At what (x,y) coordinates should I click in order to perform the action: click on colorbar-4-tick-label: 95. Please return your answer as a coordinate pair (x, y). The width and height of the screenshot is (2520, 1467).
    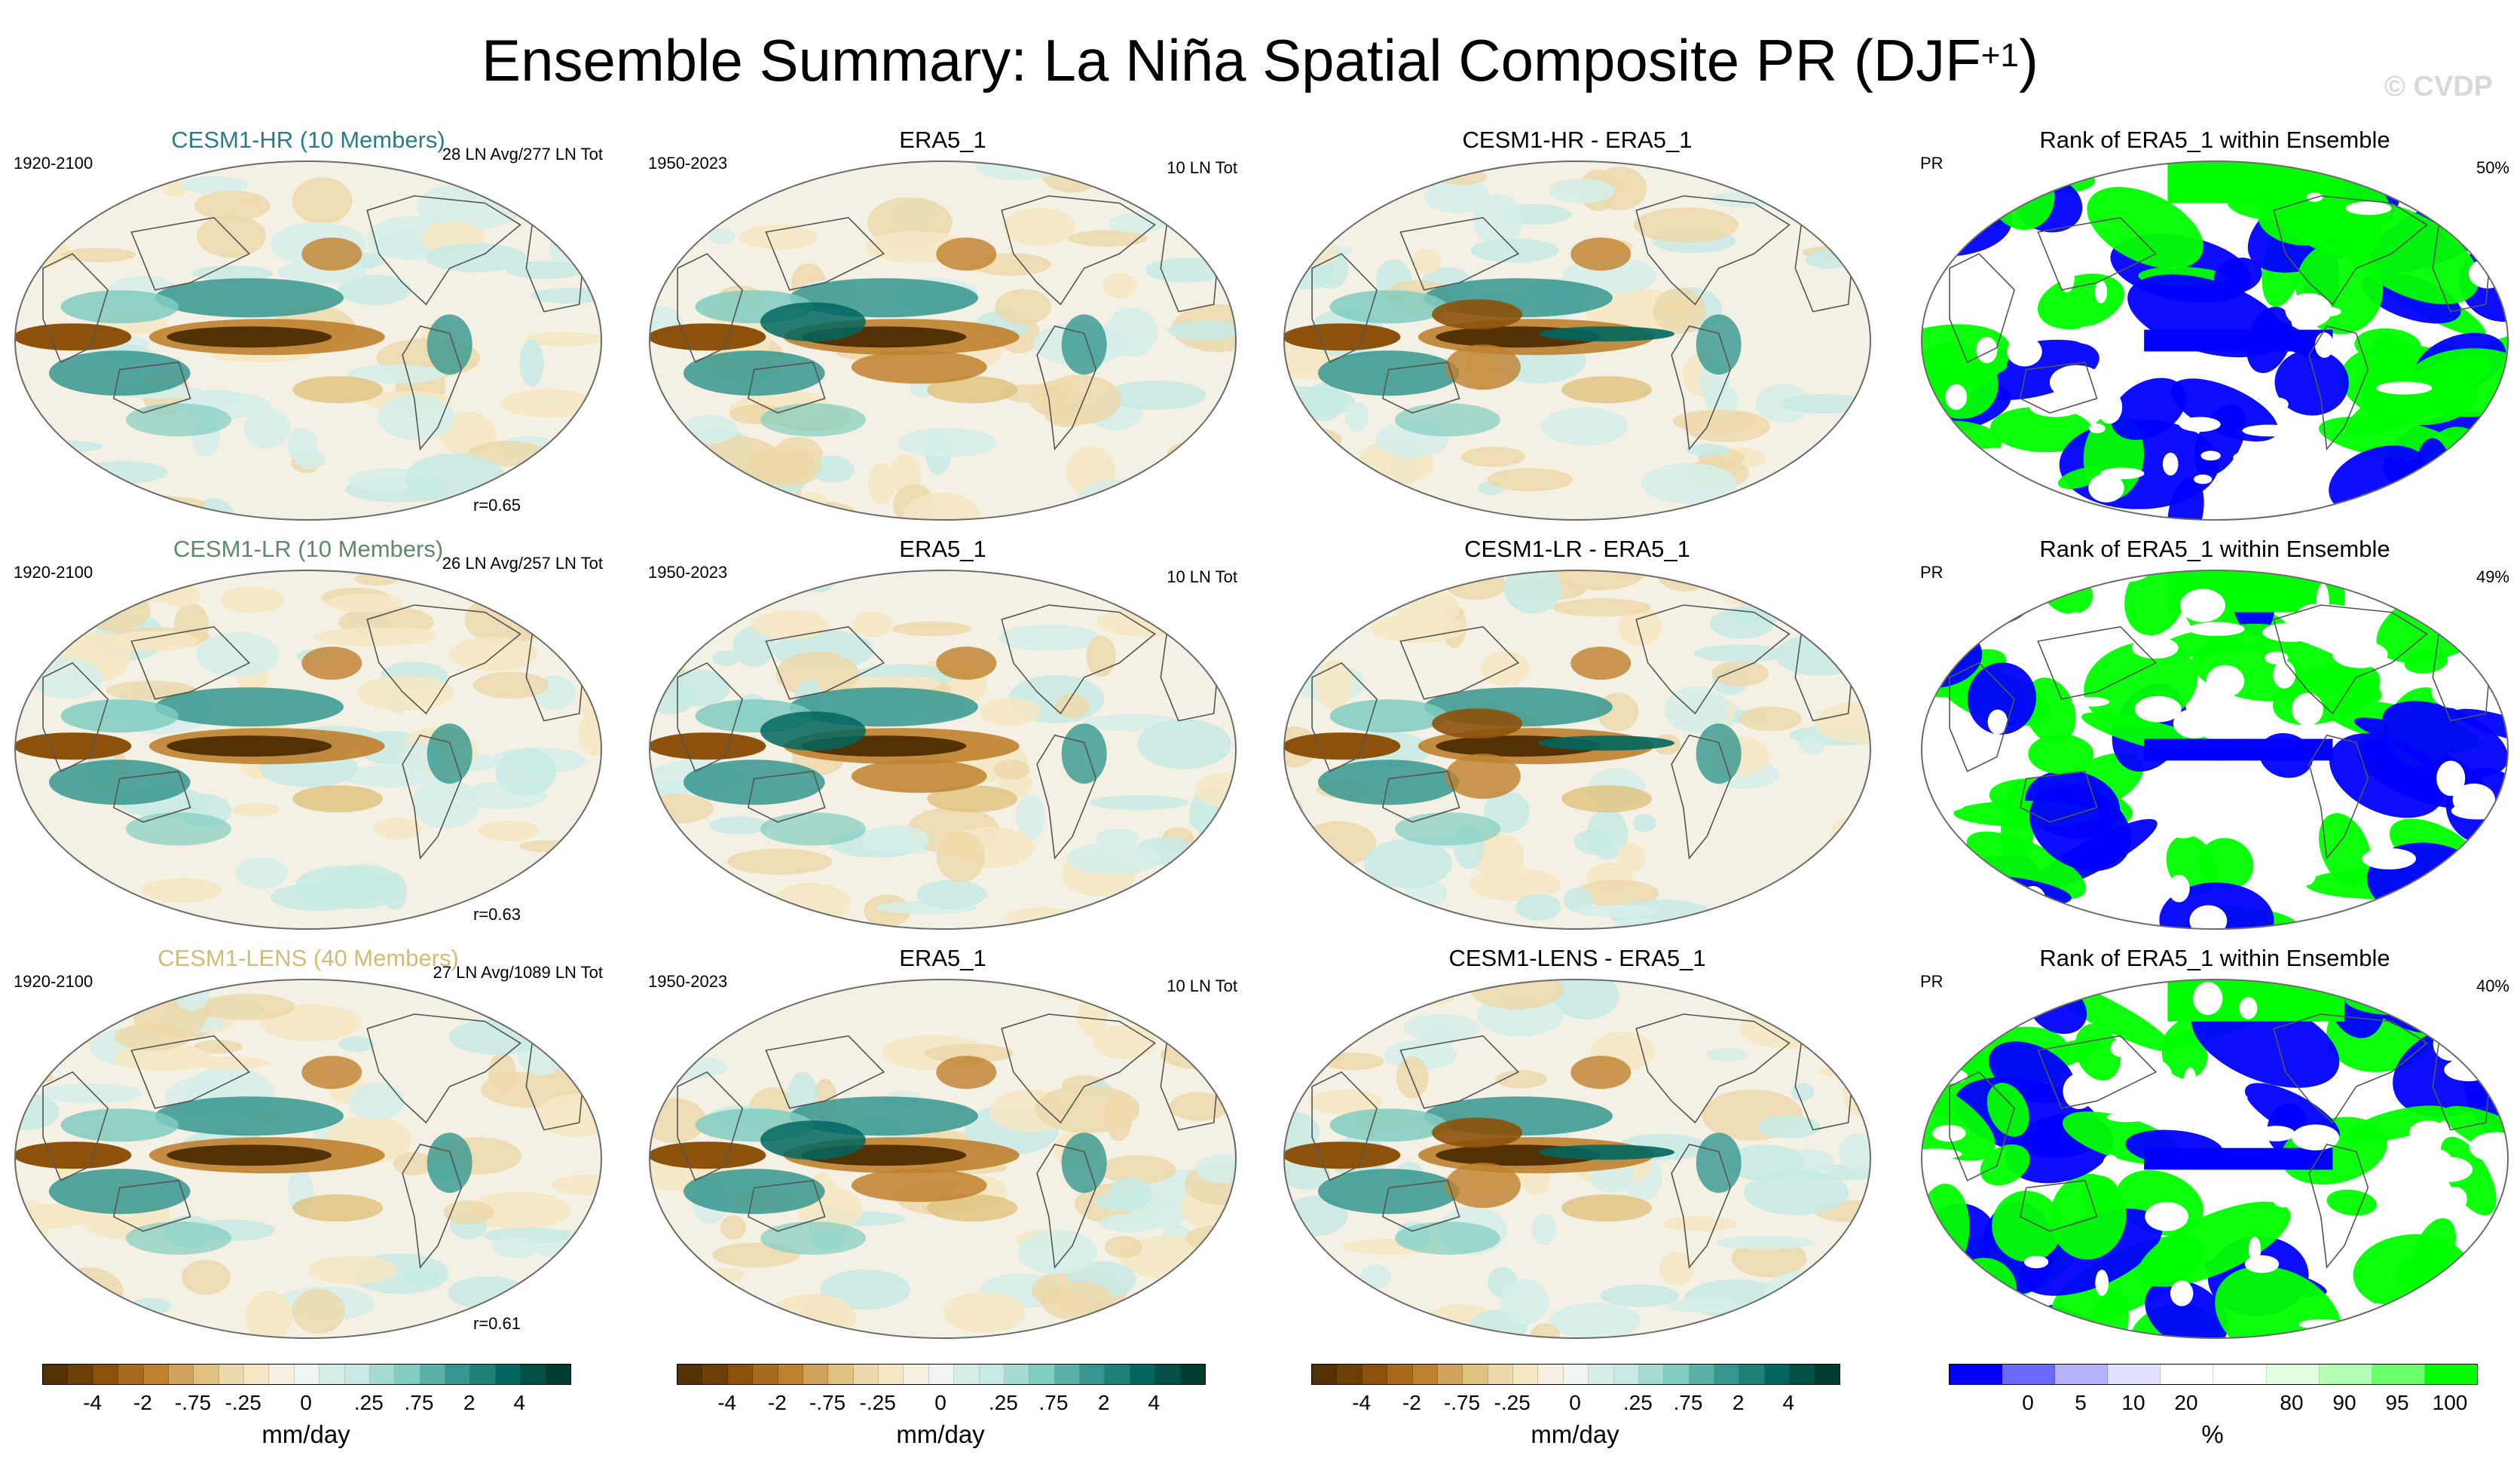
    Looking at the image, I should click on (2397, 1402).